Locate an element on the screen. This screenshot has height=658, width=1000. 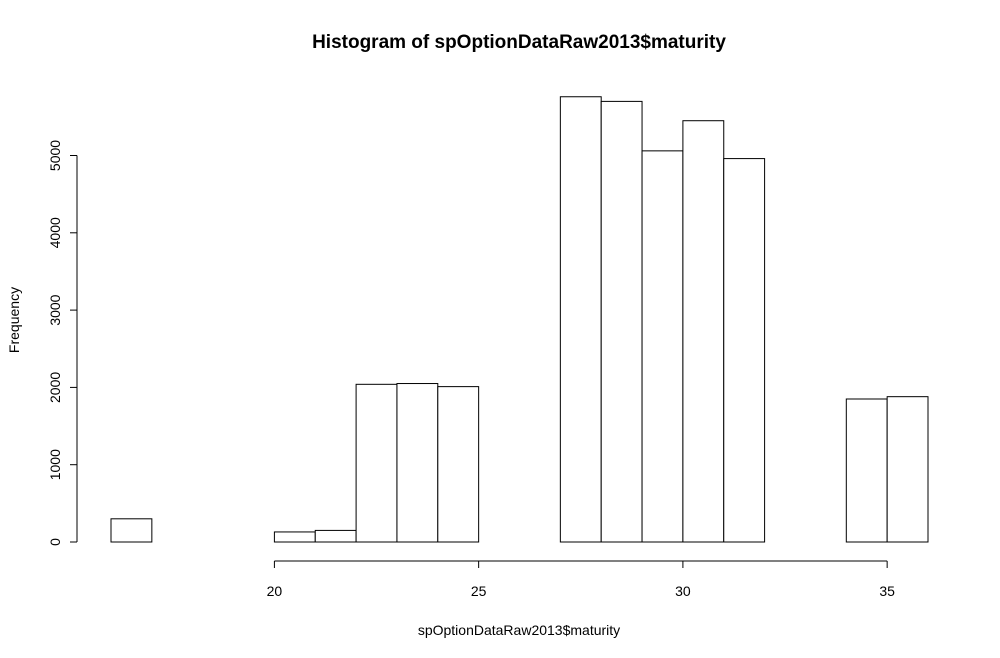
y-tick-label: 2000 is located at coordinates (55, 387).